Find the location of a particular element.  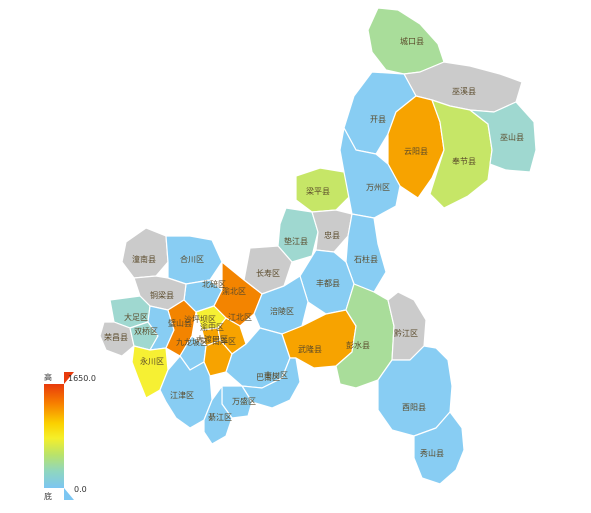

district-qijiang is located at coordinates (218, 415).